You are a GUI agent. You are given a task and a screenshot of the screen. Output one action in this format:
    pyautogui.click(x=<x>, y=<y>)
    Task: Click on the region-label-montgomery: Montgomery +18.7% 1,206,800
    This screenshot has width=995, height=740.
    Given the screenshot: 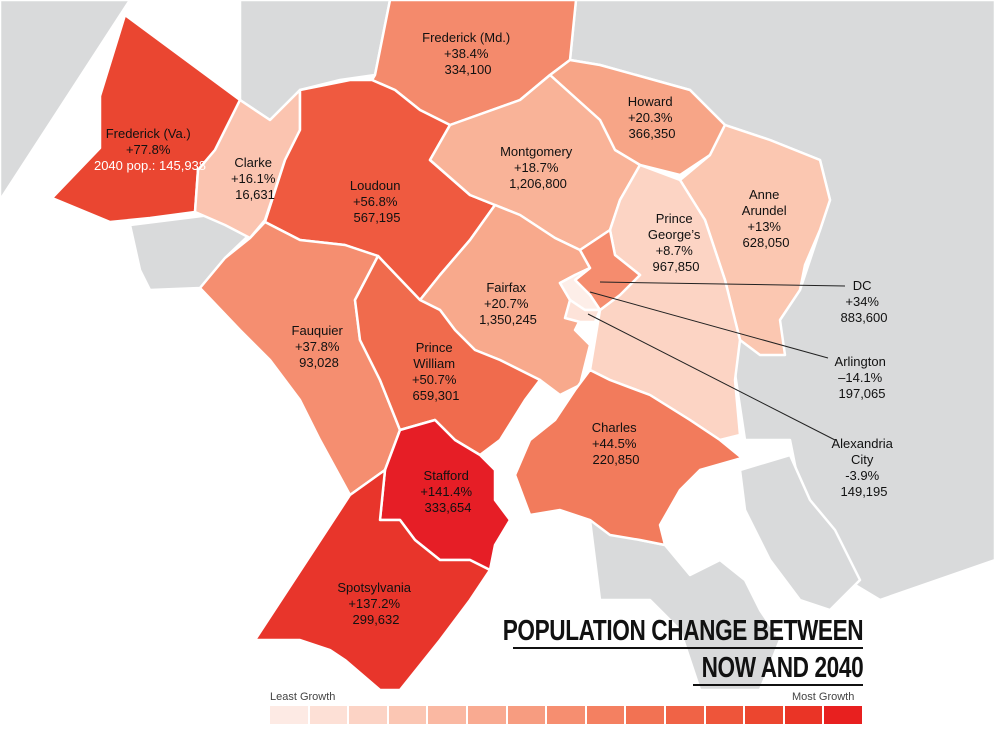 What is the action you would take?
    pyautogui.click(x=538, y=167)
    